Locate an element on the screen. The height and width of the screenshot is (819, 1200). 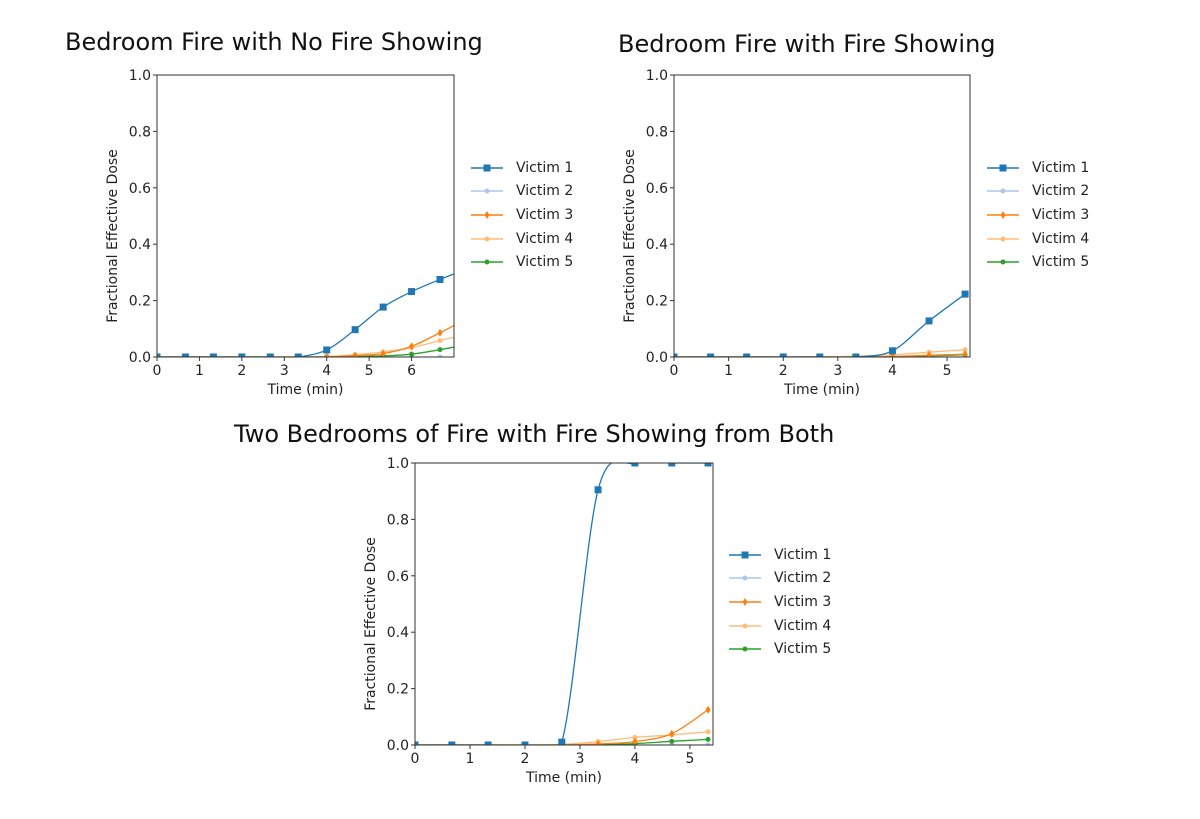
legend-item-victim-3: Victim 3 is located at coordinates (779, 602).